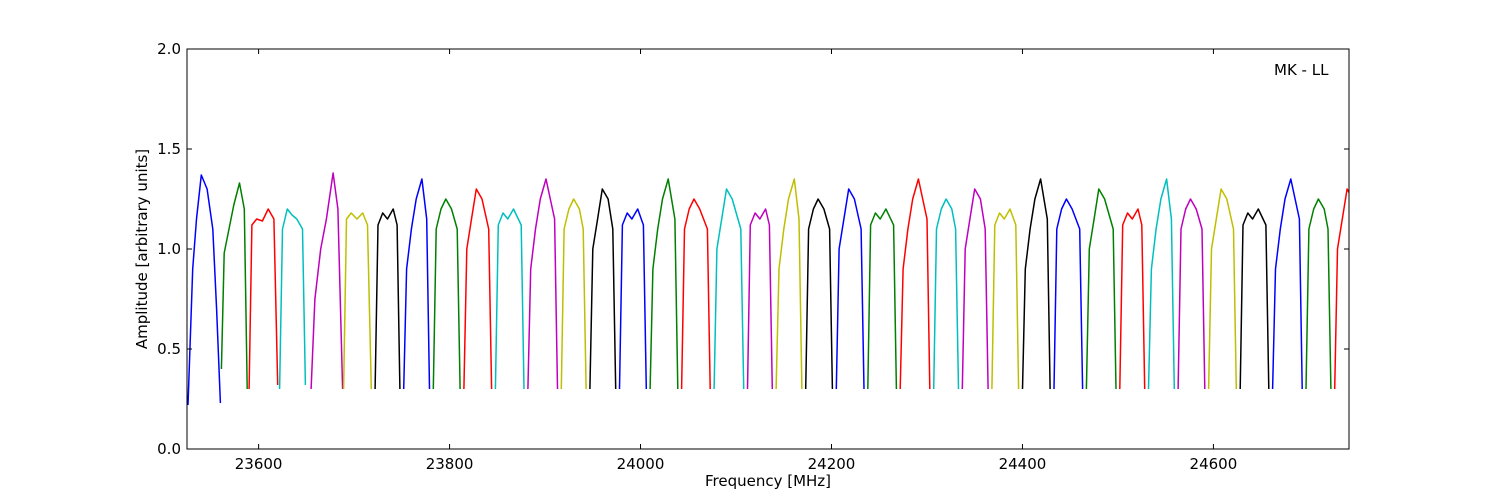 Image resolution: width=1500 pixels, height=500 pixels. What do you see at coordinates (768, 481) in the screenshot?
I see `x-axis-label: Frequency [MHz]` at bounding box center [768, 481].